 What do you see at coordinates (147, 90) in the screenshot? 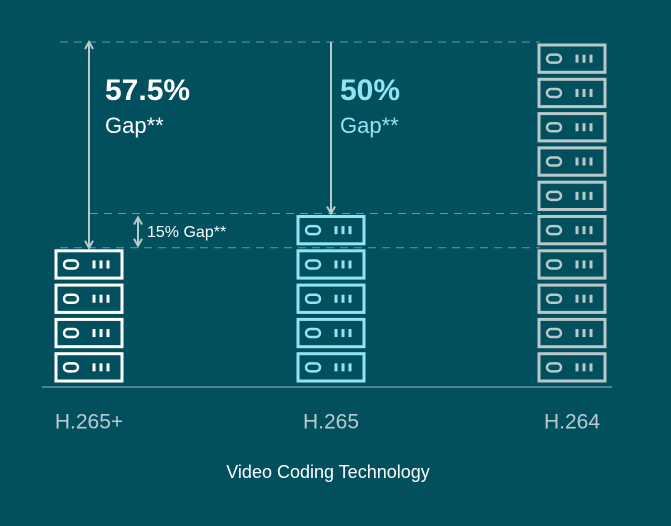
I see `annotation-value: 57.5%` at bounding box center [147, 90].